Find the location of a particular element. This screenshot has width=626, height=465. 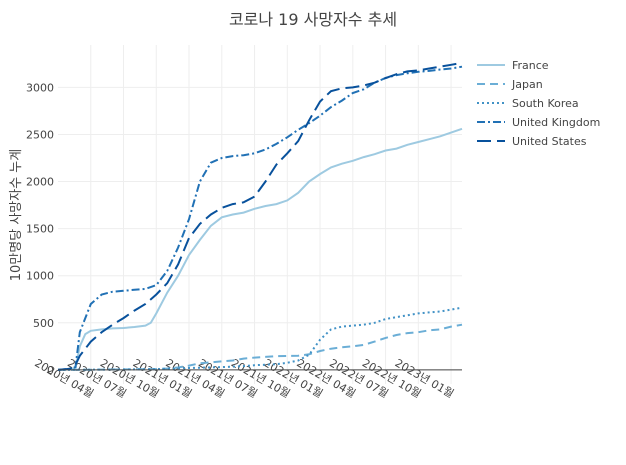

y-axis-title: 10만명당 사망자수 누계 is located at coordinates (16, 215).